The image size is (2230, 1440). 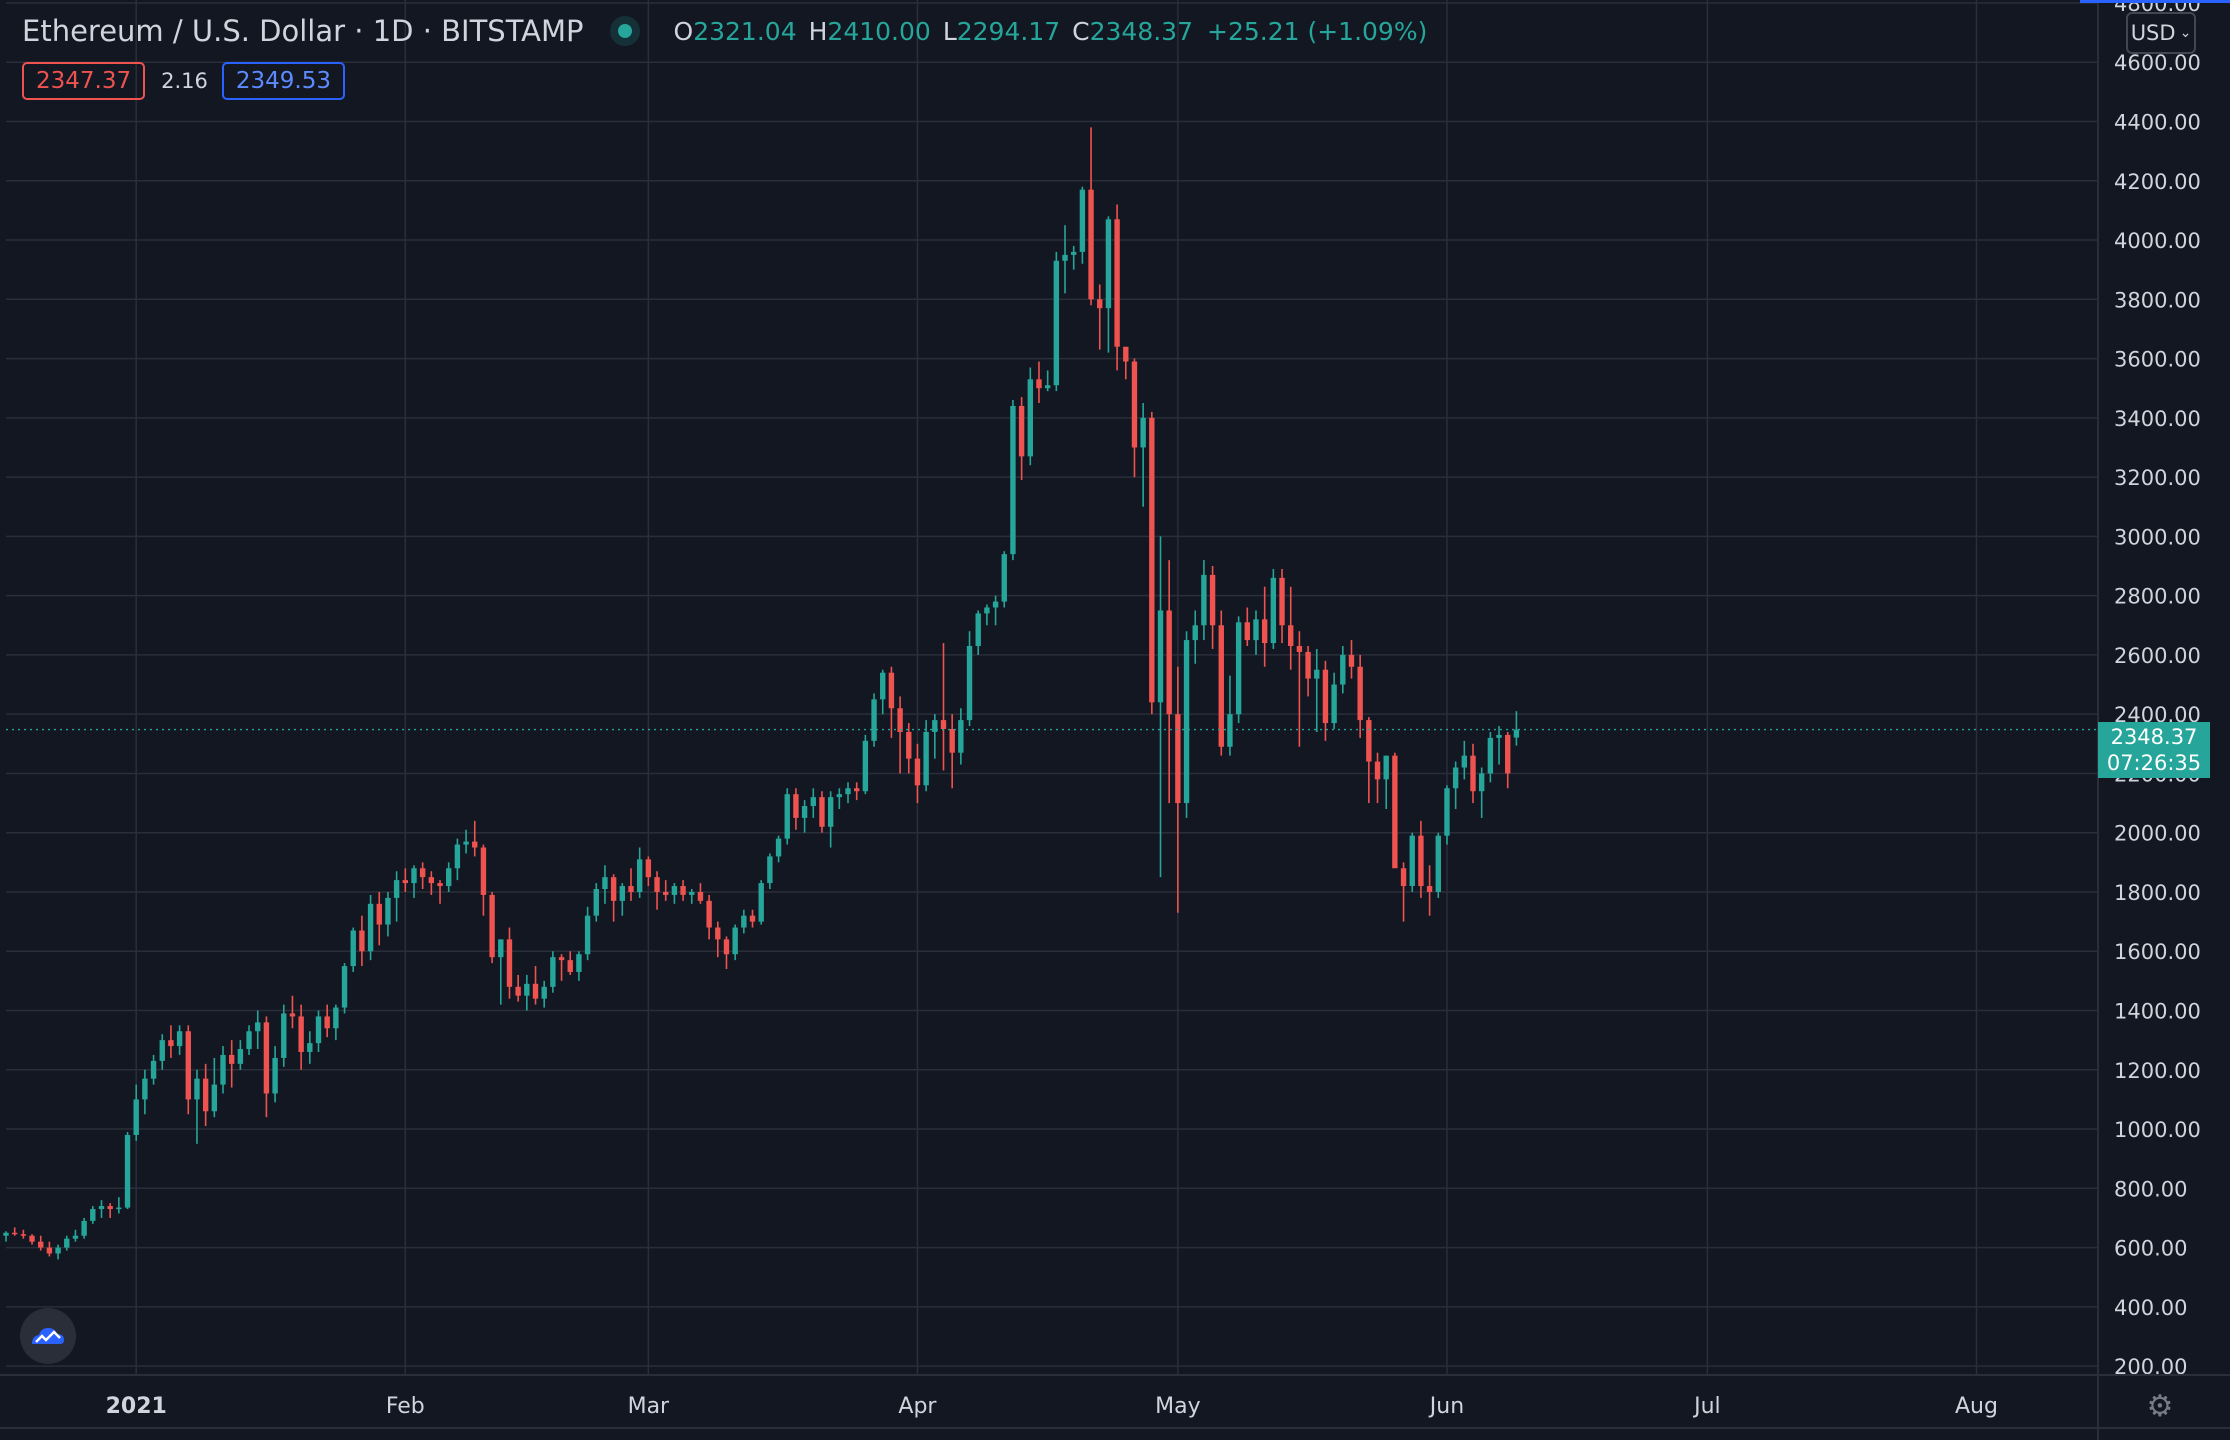 I want to click on y-tick-label: 1800.00, so click(x=2157, y=893).